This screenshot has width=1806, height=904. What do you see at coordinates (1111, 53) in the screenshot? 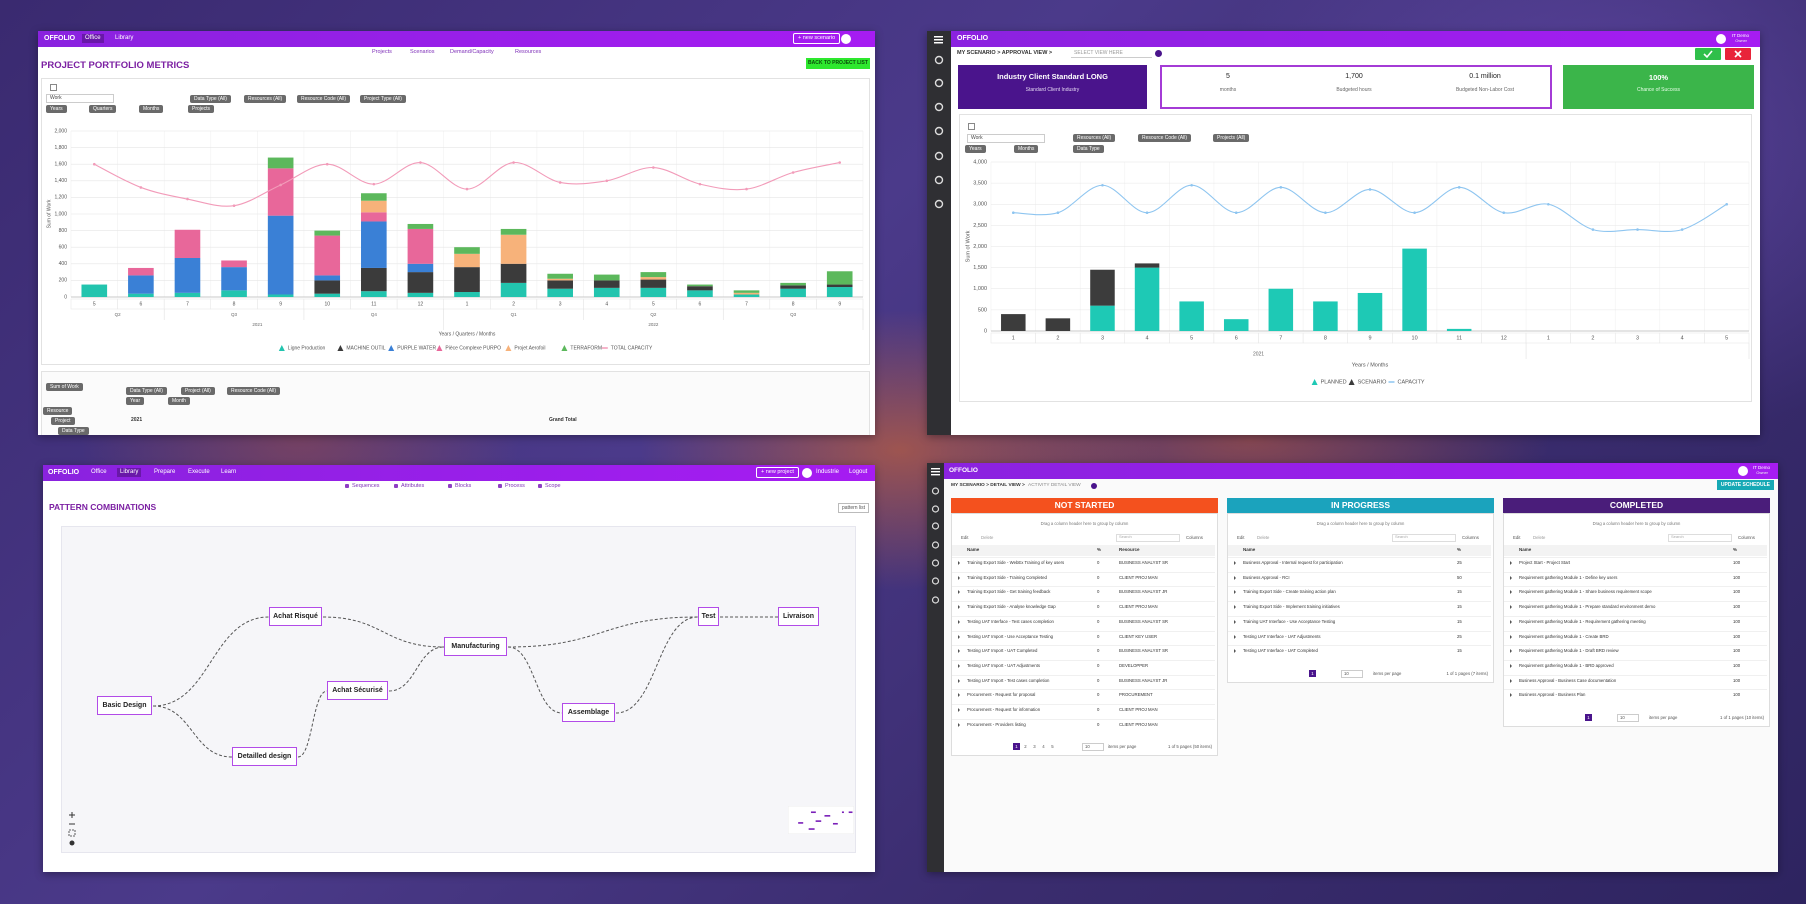
I see `view-select: SELECT VIEW HERE` at bounding box center [1111, 53].